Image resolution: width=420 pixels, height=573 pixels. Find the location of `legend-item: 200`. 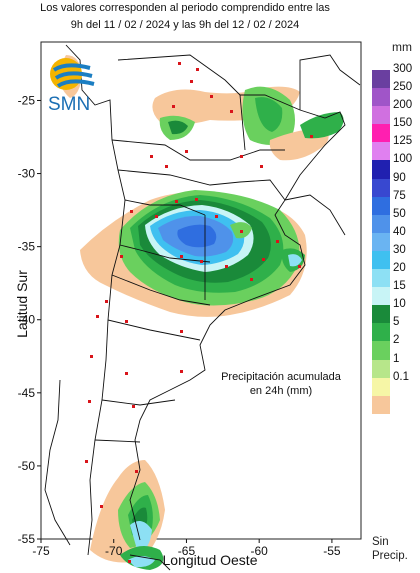

legend-item: 200 is located at coordinates (396, 112).